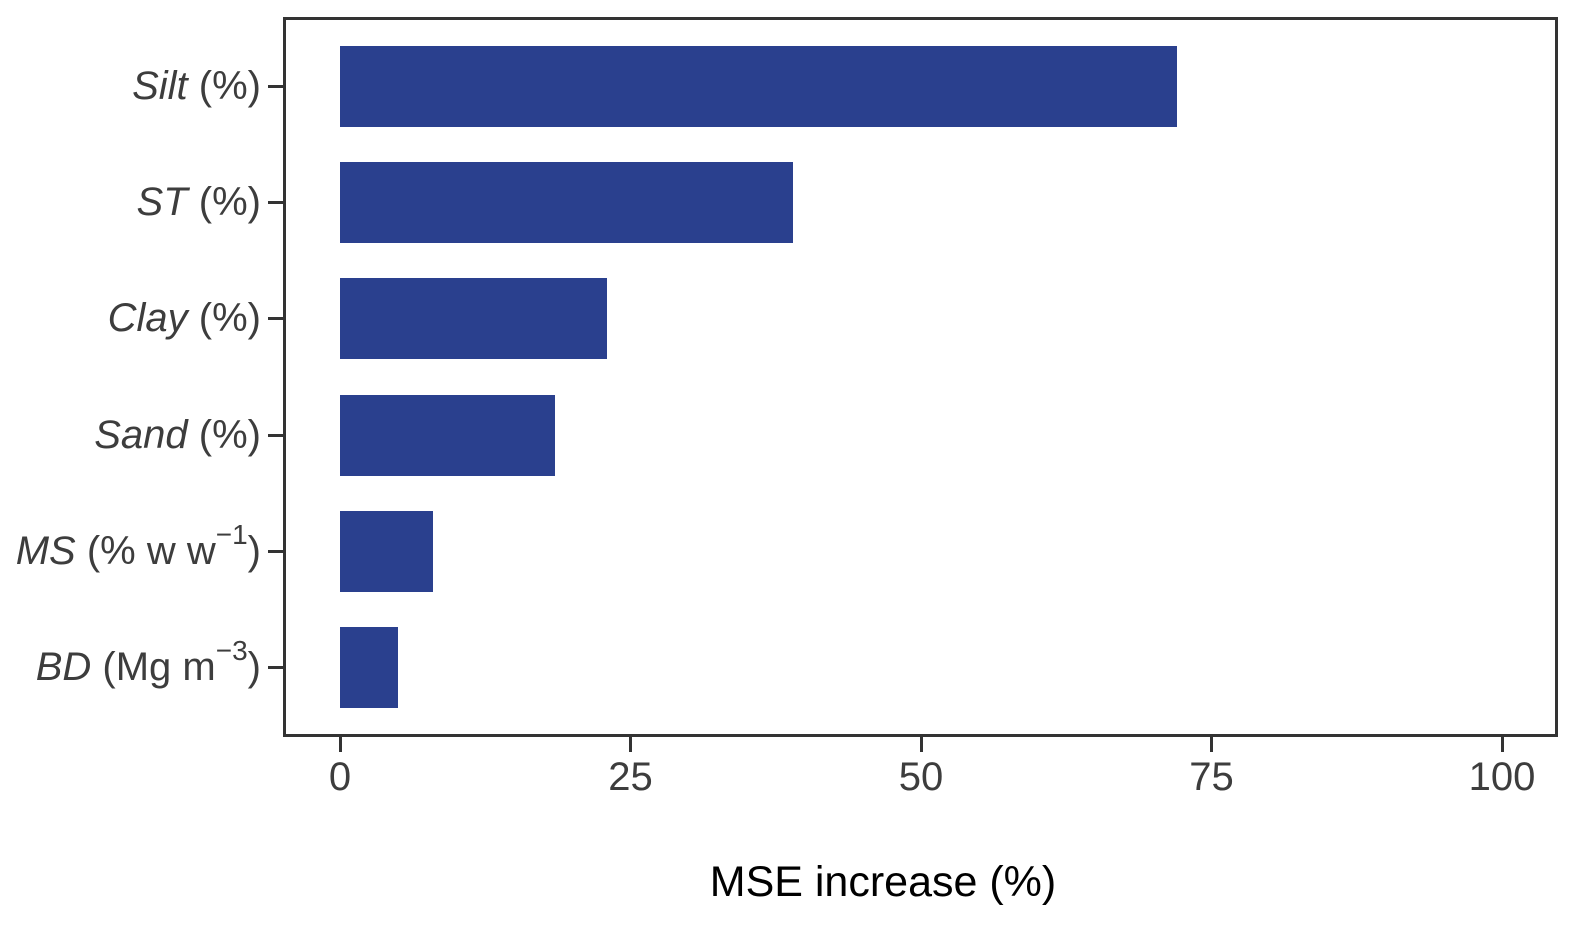  I want to click on y-label-unit: (Mg m, so click(153, 666).